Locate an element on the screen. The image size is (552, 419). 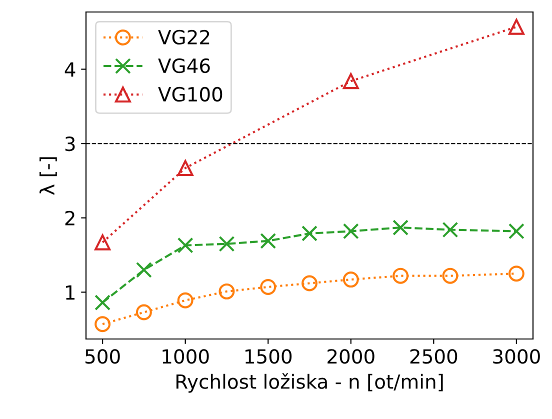
y-tick-label: 4 is located at coordinates (70, 69).